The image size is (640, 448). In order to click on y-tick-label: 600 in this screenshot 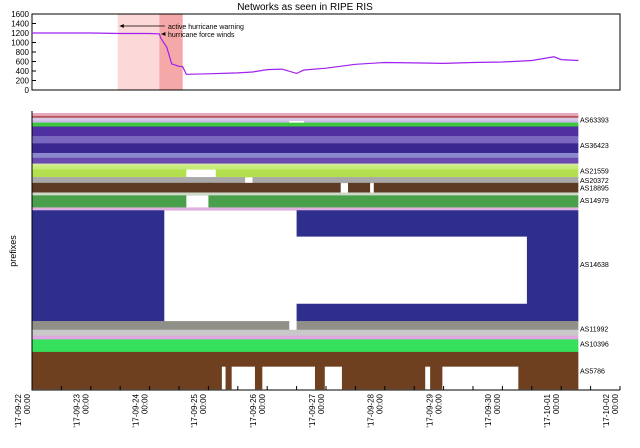, I will do `click(23, 62)`.